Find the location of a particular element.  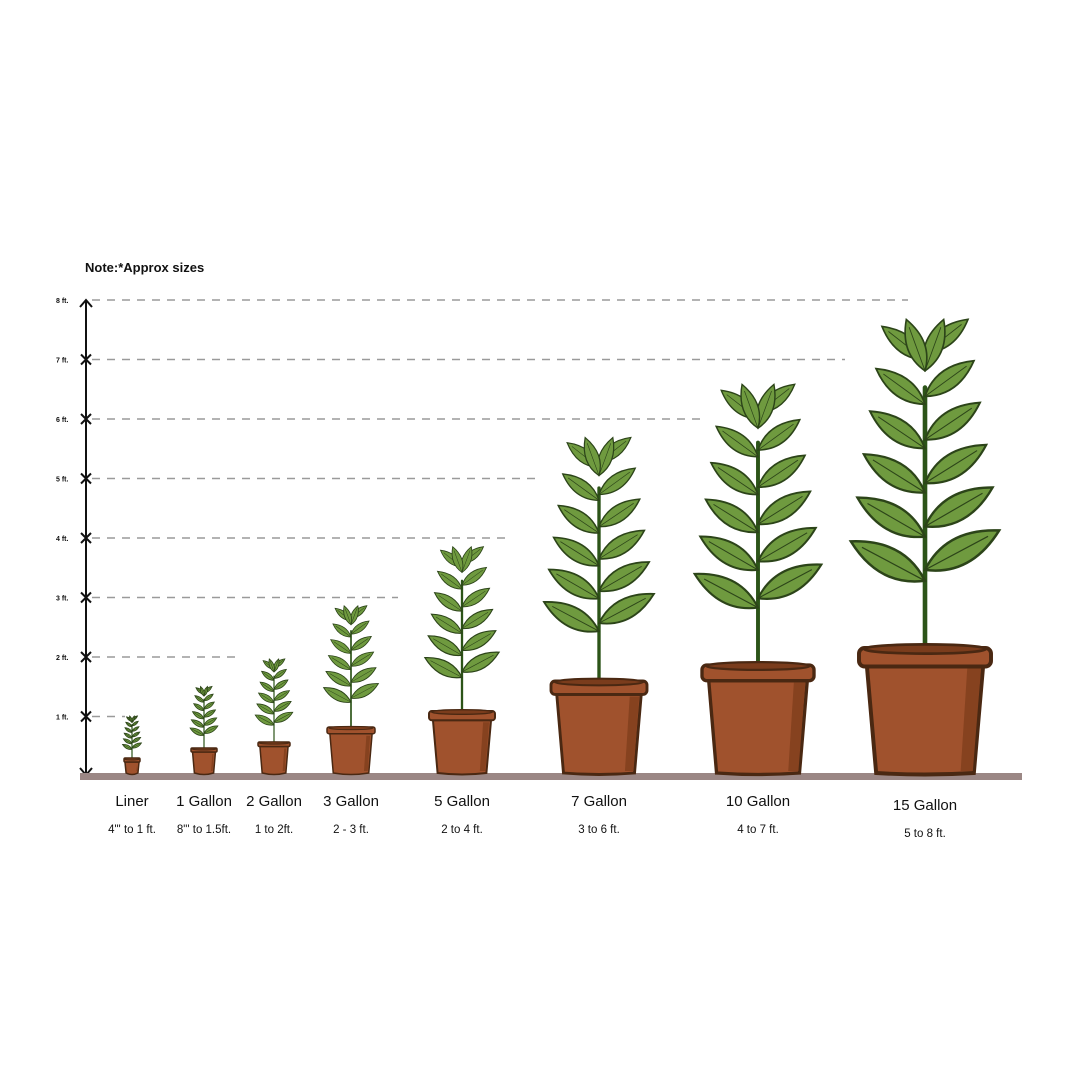

height-range-label: 8"' to 1.5ft. is located at coordinates (204, 830).